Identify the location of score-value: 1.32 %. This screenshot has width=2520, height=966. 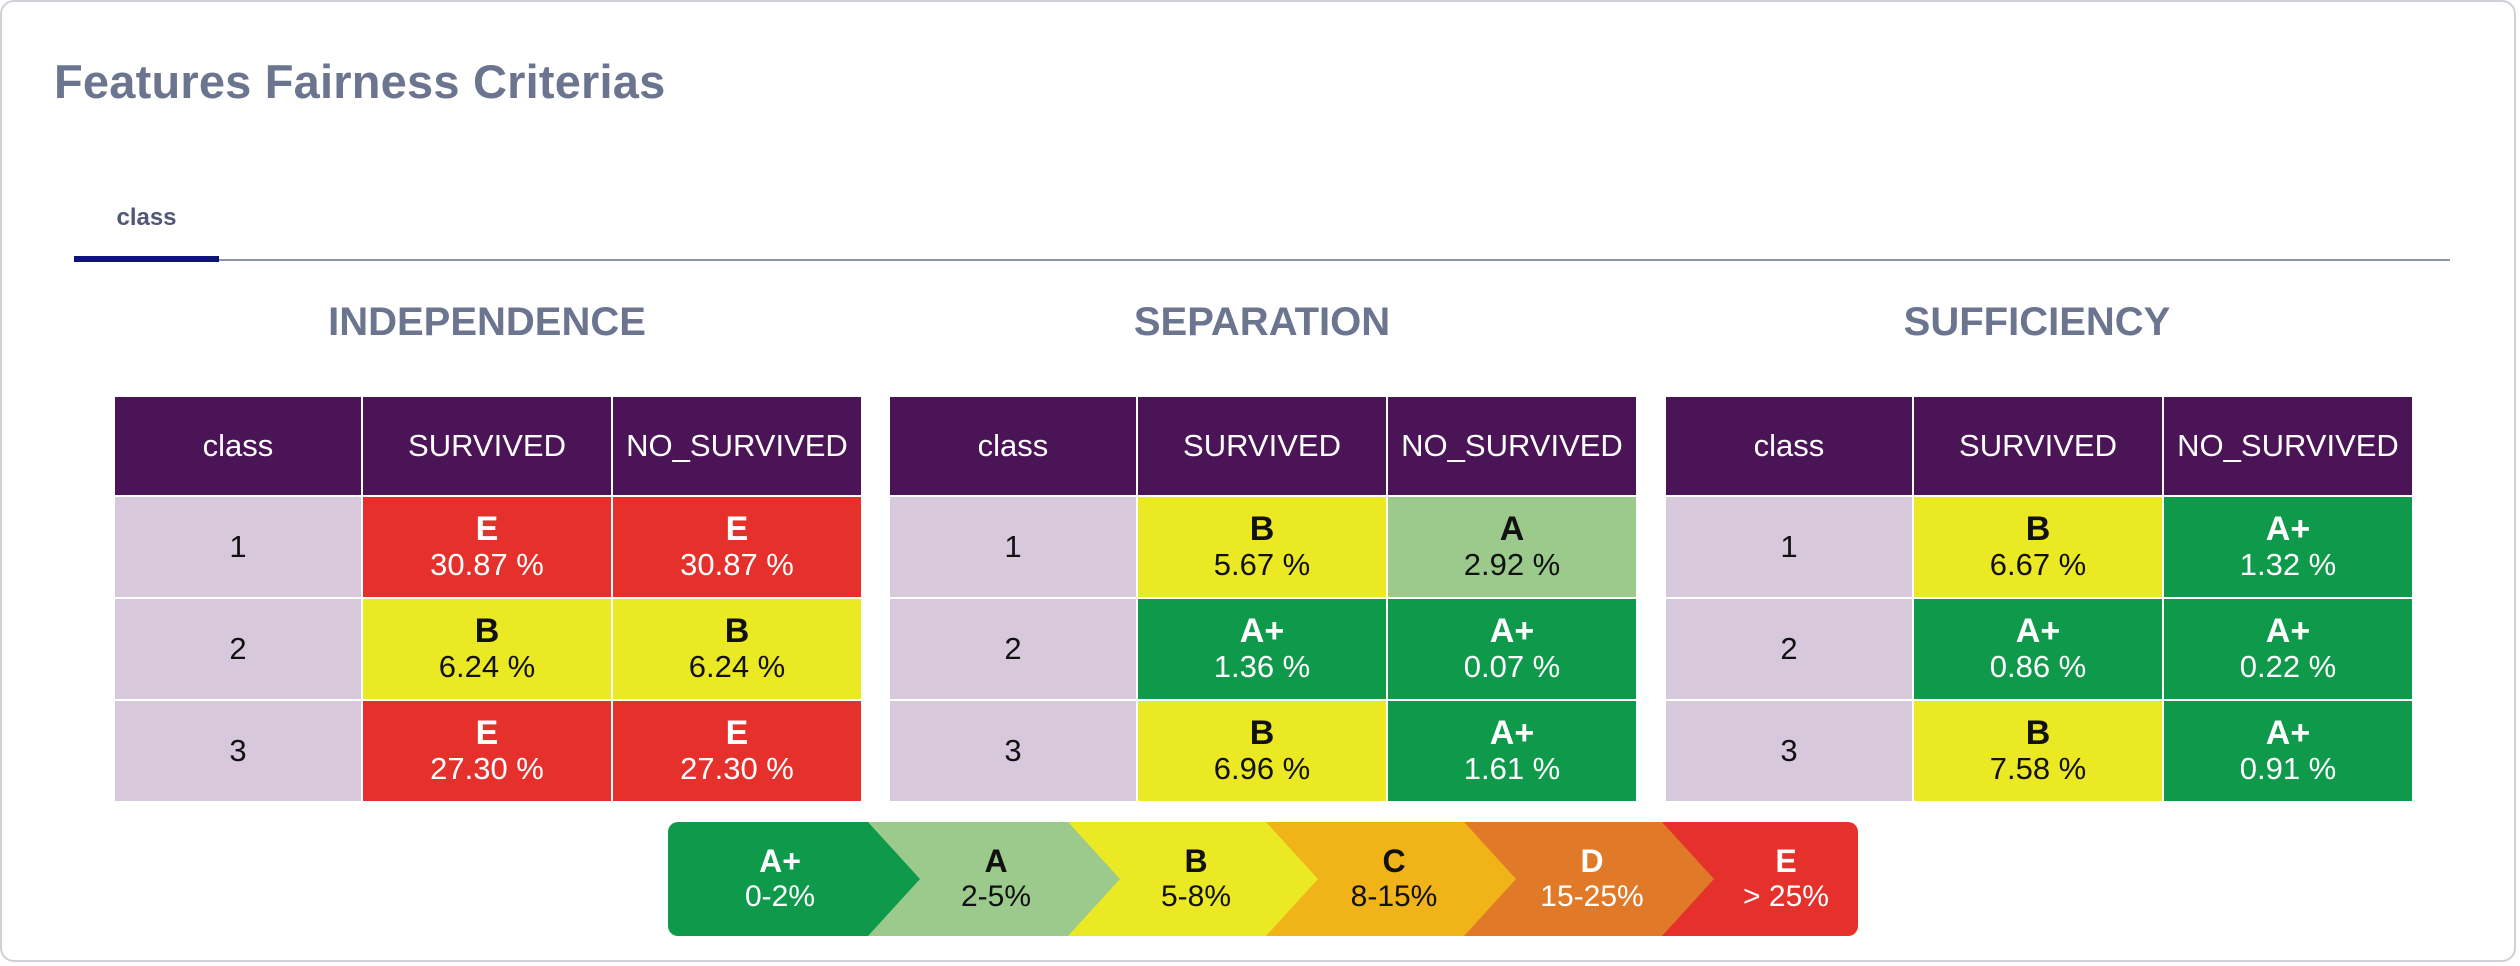
(2288, 564).